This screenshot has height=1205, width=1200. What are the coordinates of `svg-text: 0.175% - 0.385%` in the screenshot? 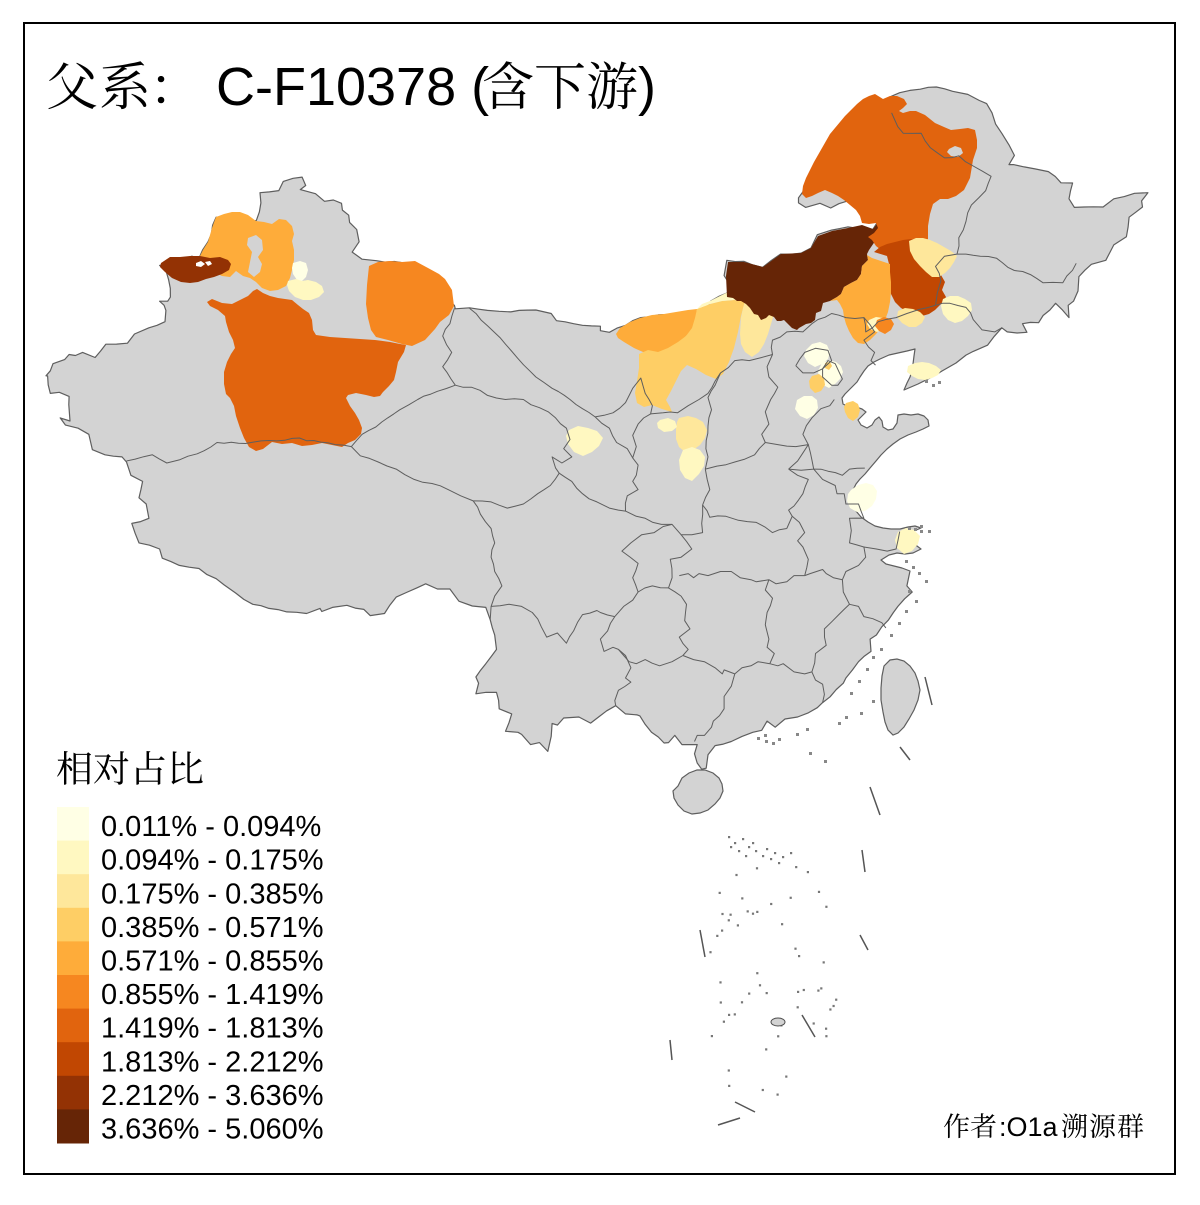 It's located at (212, 894).